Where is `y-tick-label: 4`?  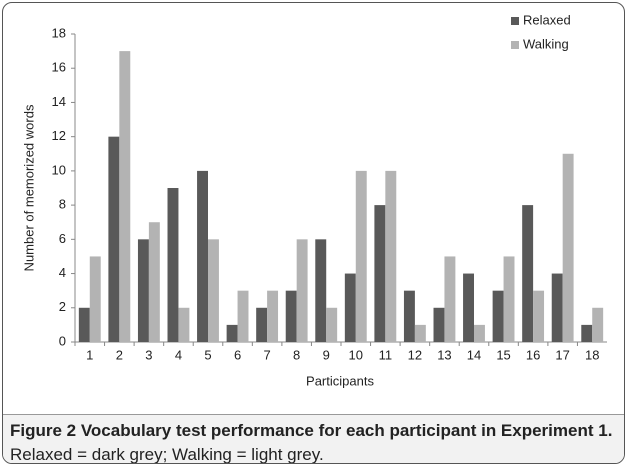
y-tick-label: 4 is located at coordinates (62, 272).